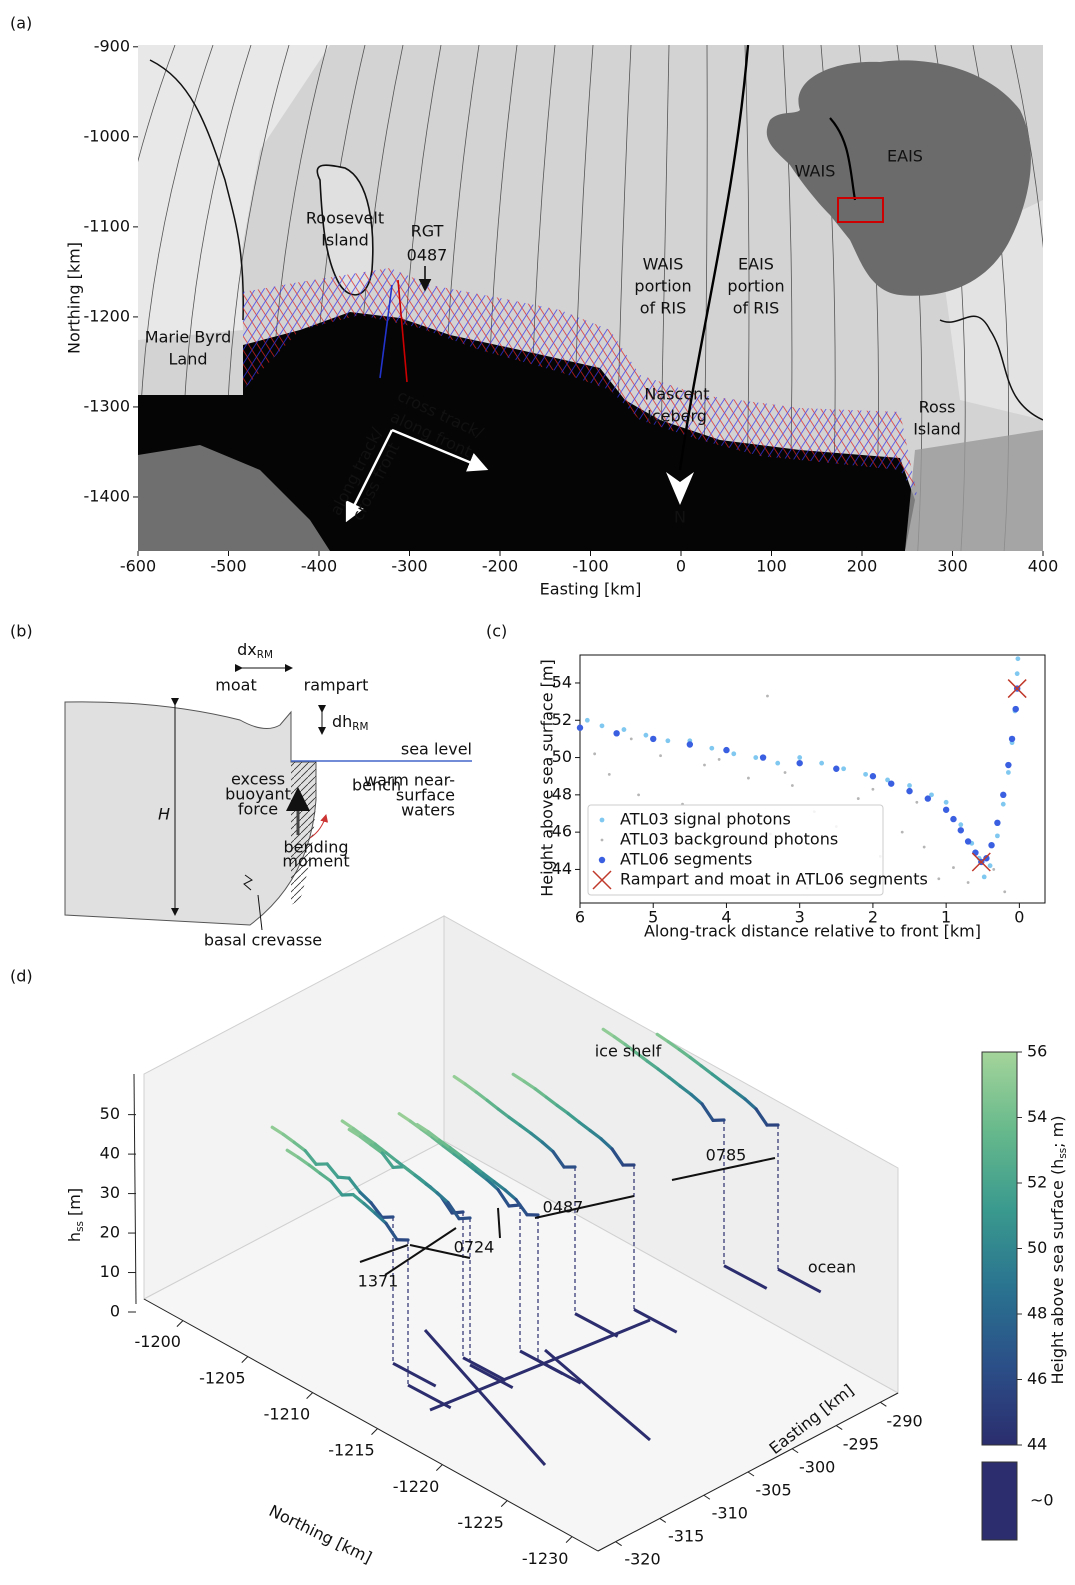  Describe the element at coordinates (1037, 1247) in the screenshot. I see `colorbar-tick-label: 50` at that location.